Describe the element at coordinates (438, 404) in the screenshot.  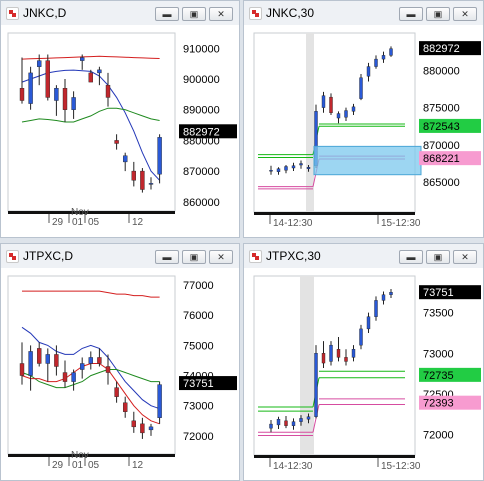
I see `level-tag-label: 72393` at that location.